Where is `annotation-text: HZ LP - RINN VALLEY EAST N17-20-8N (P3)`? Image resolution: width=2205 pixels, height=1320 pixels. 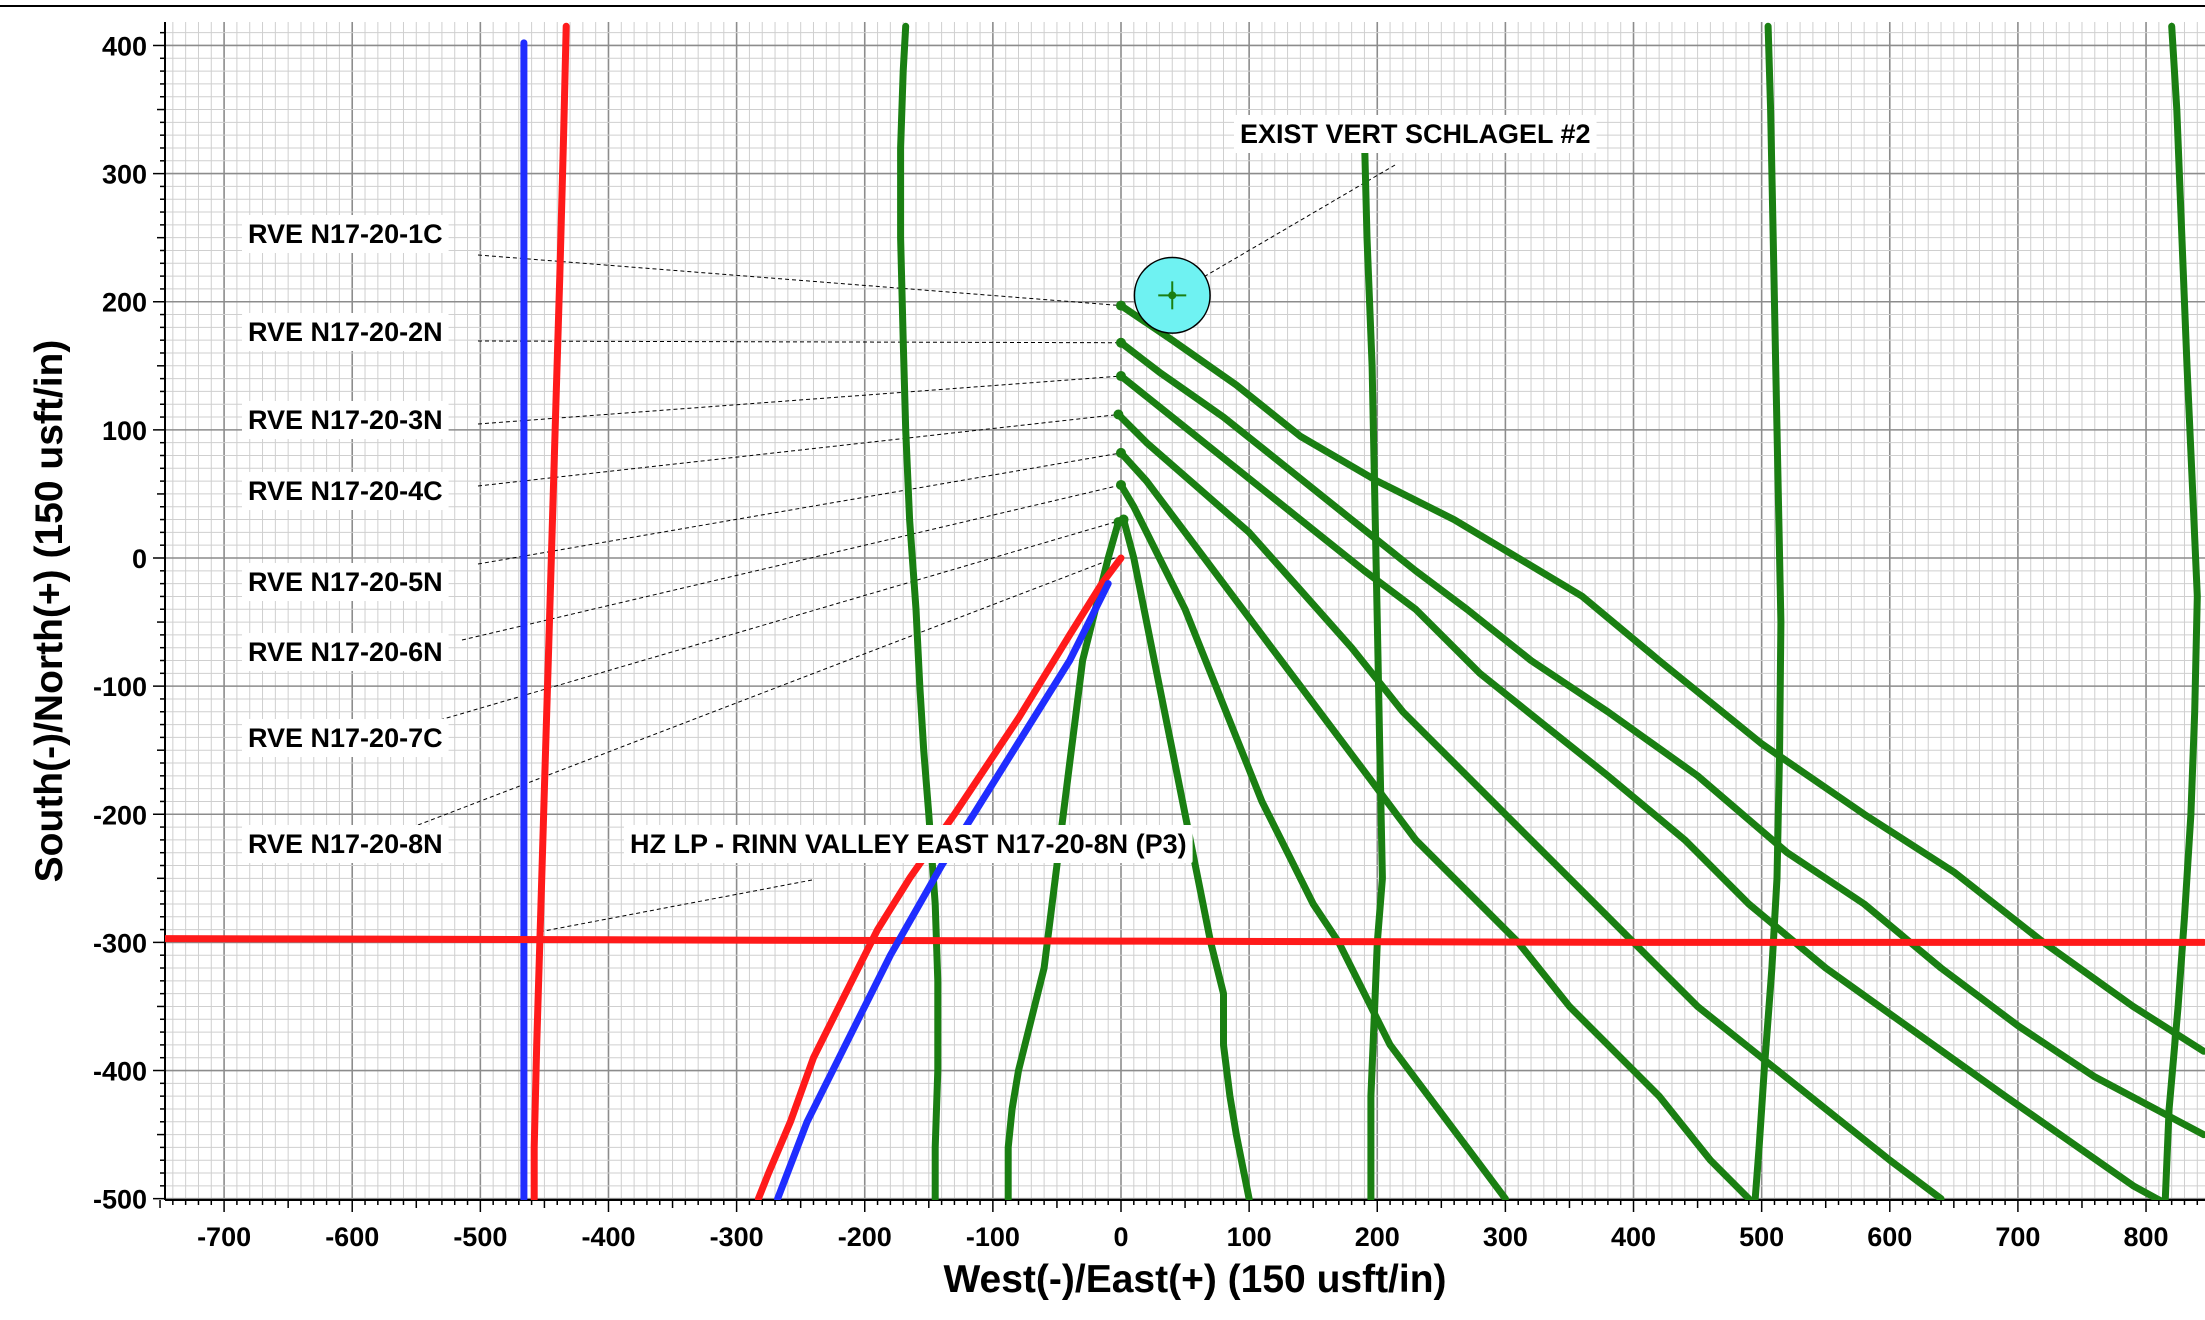
annotation-text: HZ LP - RINN VALLEY EAST N17-20-8N (P3) is located at coordinates (908, 844).